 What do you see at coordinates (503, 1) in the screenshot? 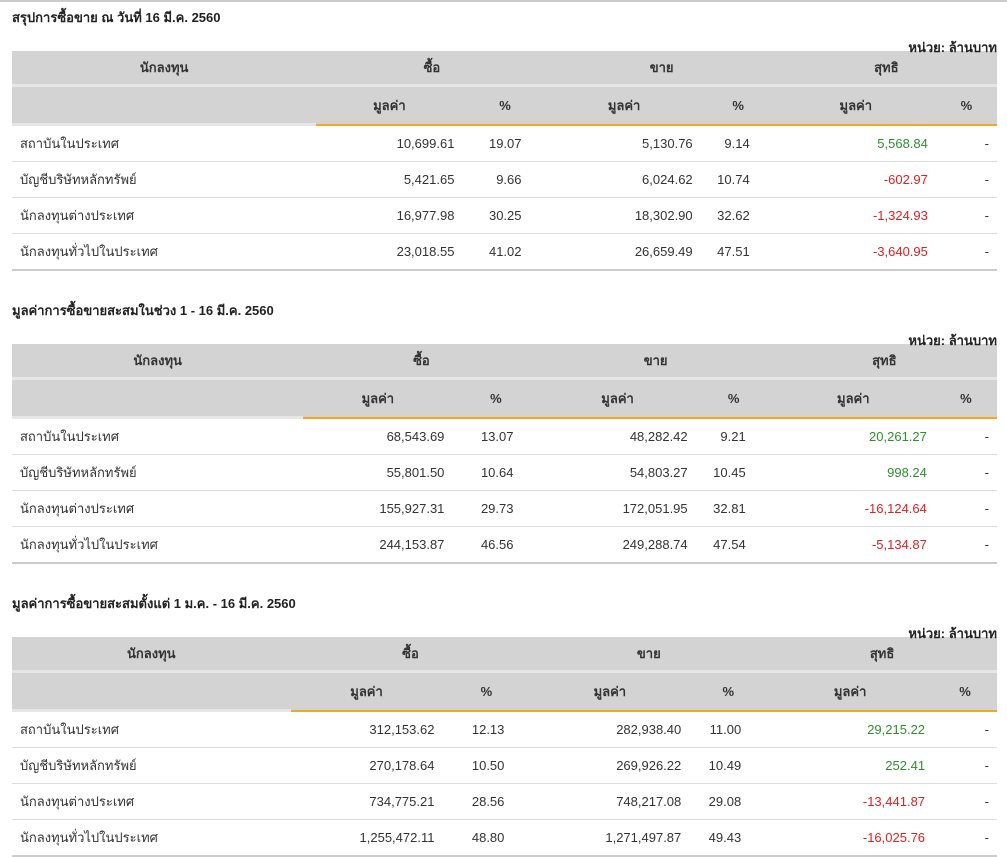
I see `top-divider` at bounding box center [503, 1].